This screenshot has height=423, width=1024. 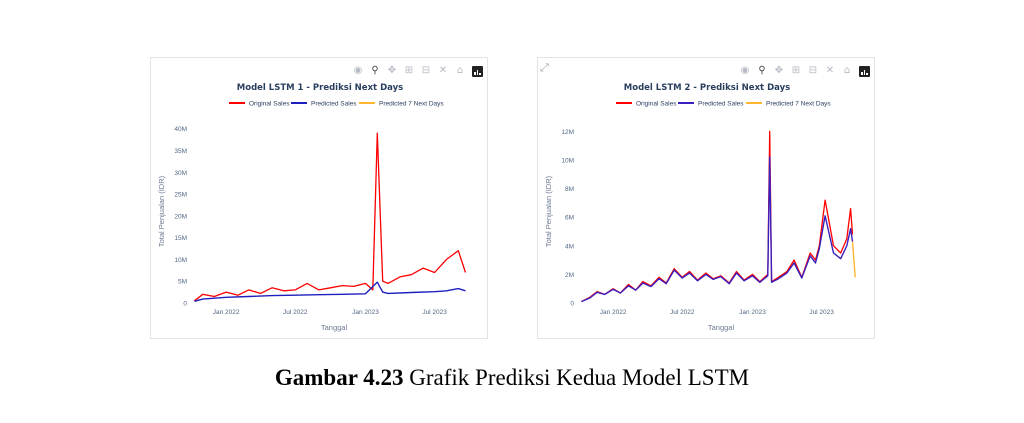 What do you see at coordinates (180, 195) in the screenshot?
I see `y-tick-label: 25M` at bounding box center [180, 195].